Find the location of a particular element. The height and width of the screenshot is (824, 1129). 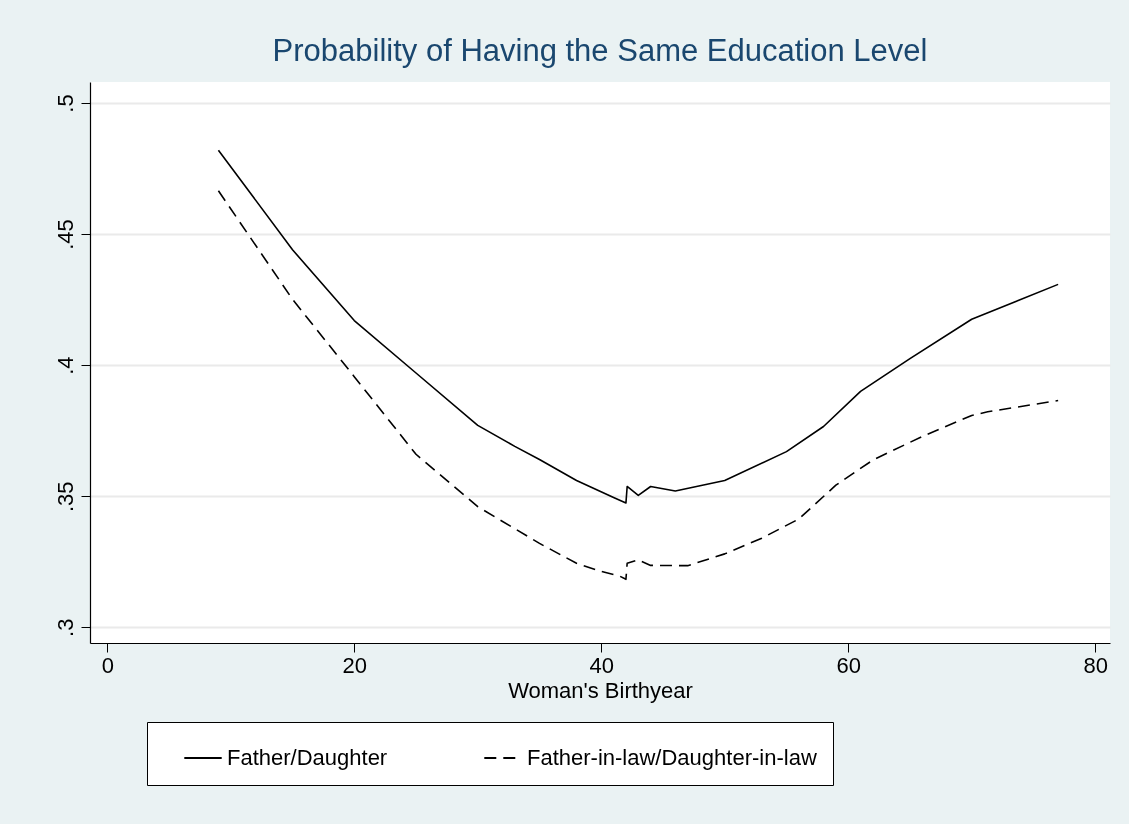

legend-label: Father/Daughter is located at coordinates (307, 757).